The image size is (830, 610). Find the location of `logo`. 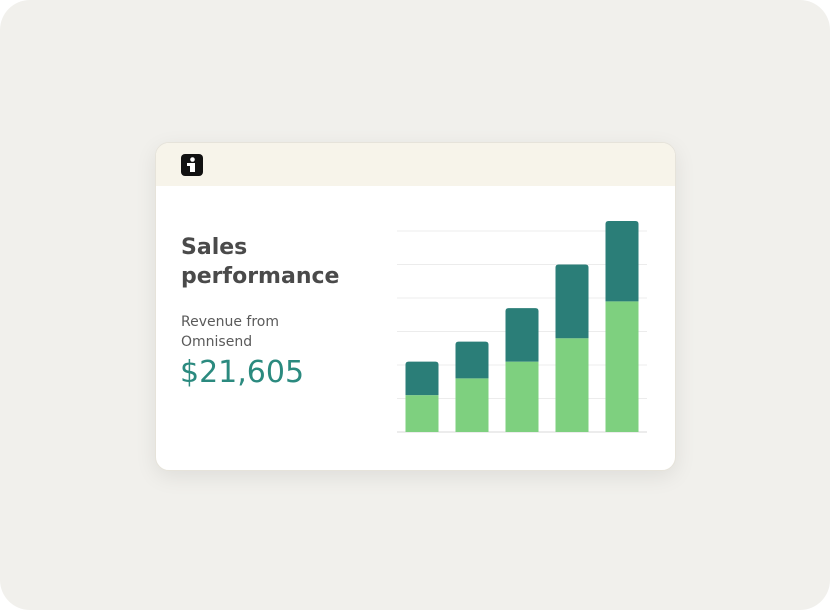

logo is located at coordinates (192, 165).